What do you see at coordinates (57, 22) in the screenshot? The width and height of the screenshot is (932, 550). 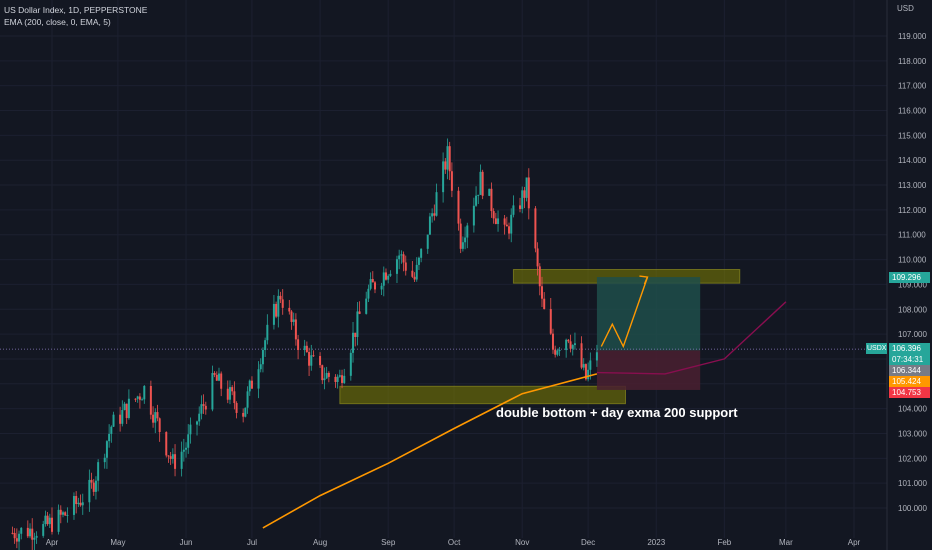 I see `indicator-legend: EMA (200, close, 0, EMA, 5)` at bounding box center [57, 22].